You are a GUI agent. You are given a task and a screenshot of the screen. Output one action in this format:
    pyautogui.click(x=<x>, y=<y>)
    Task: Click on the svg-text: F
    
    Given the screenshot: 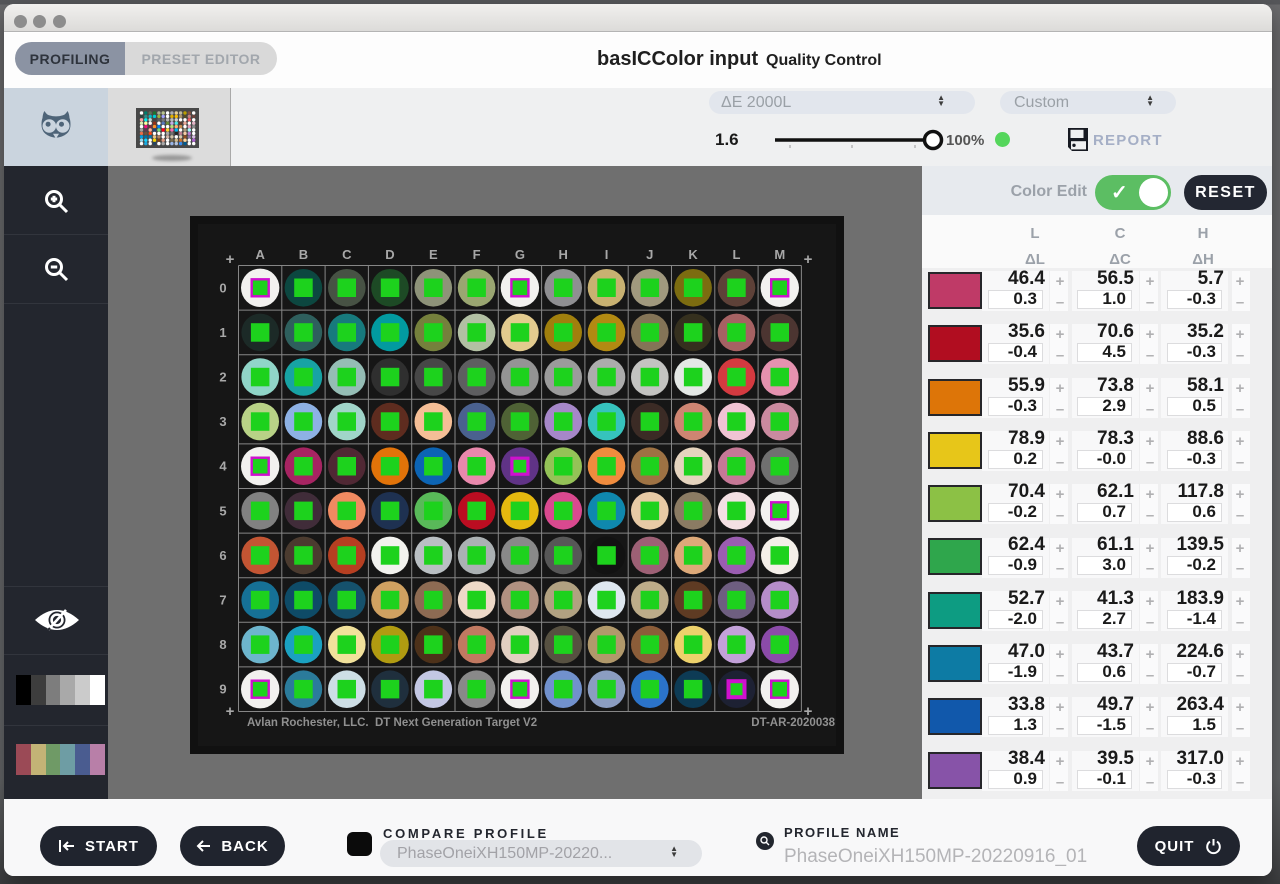 What is the action you would take?
    pyautogui.click(x=477, y=254)
    